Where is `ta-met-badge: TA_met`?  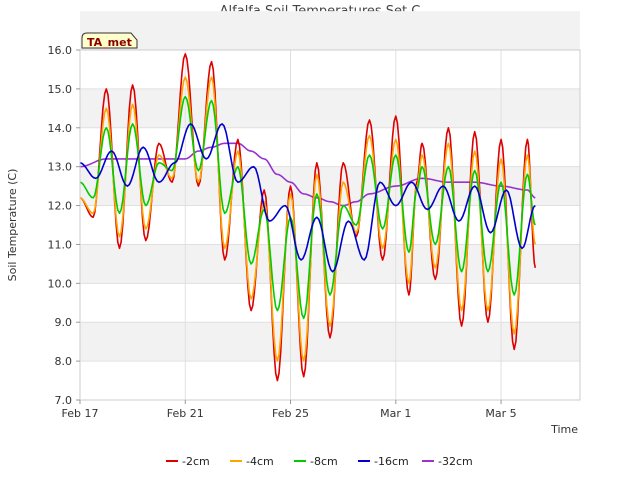
ta-met-badge: TA_met is located at coordinates (109, 40).